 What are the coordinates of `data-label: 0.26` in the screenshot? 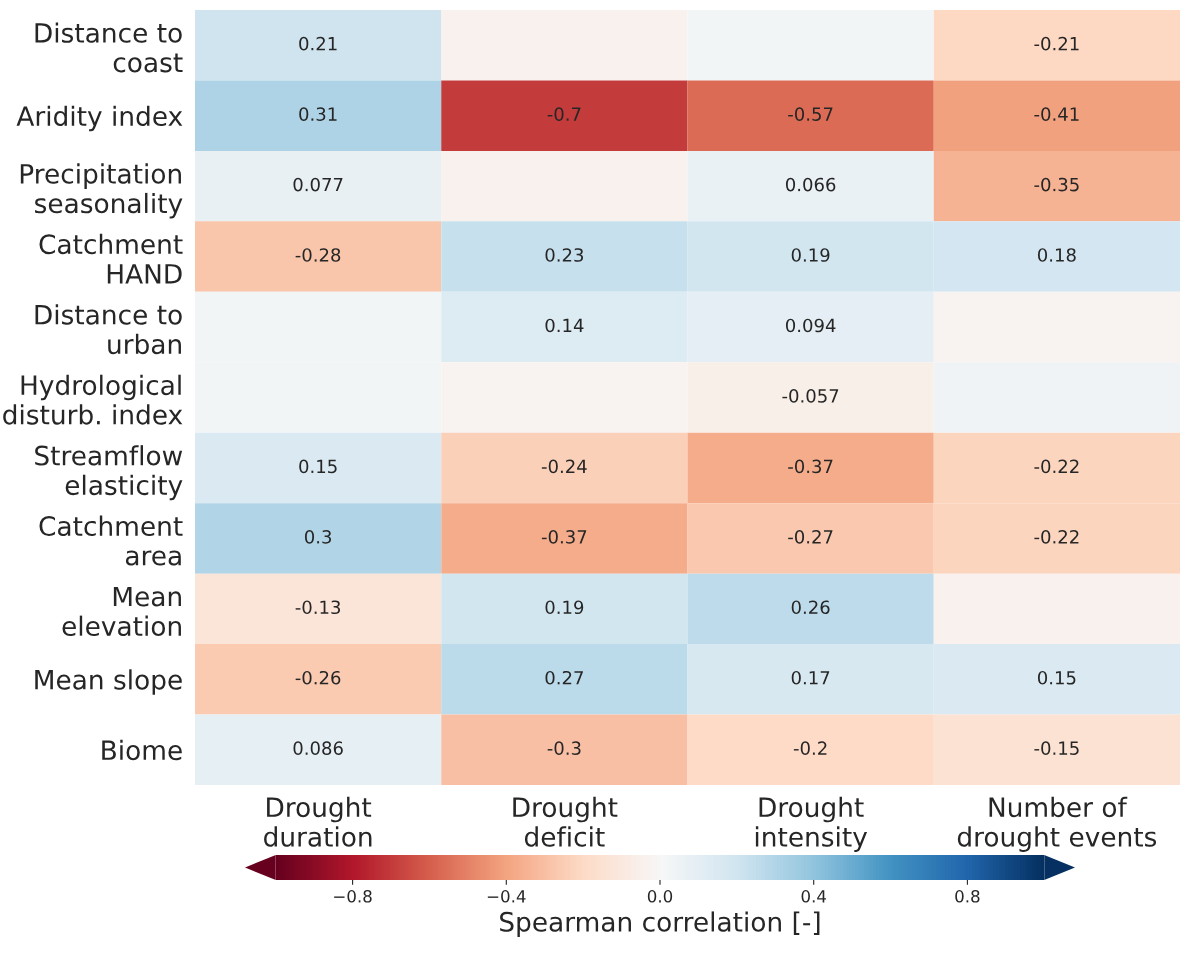 It's located at (810, 607).